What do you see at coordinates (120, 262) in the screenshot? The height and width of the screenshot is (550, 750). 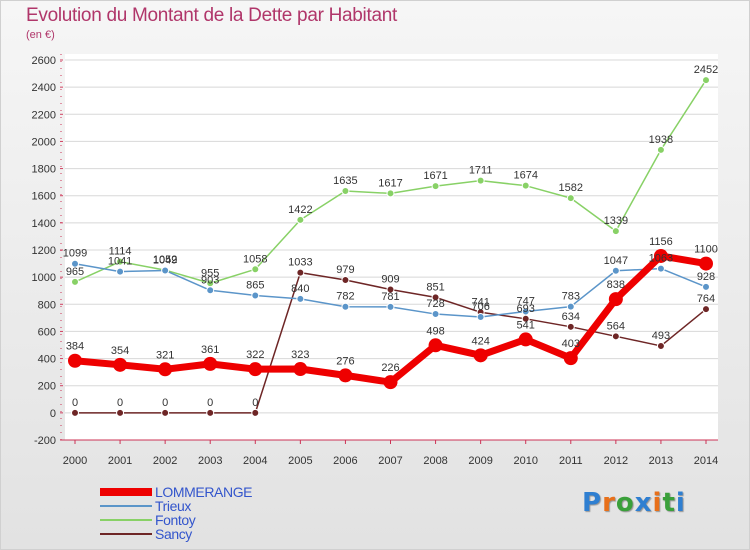 I see `data-label-trieux: 1041` at bounding box center [120, 262].